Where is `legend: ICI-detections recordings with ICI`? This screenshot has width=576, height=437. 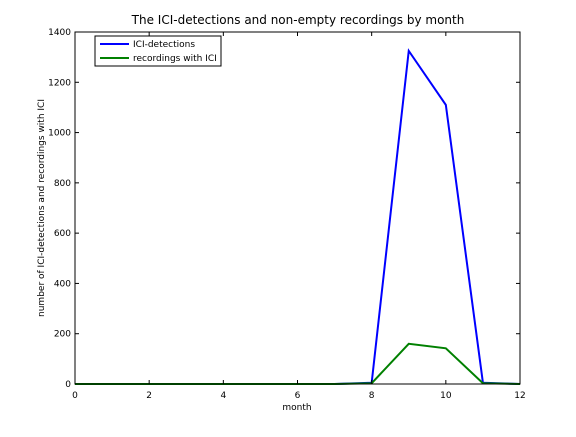
legend: ICI-detections recordings with ICI is located at coordinates (158, 51).